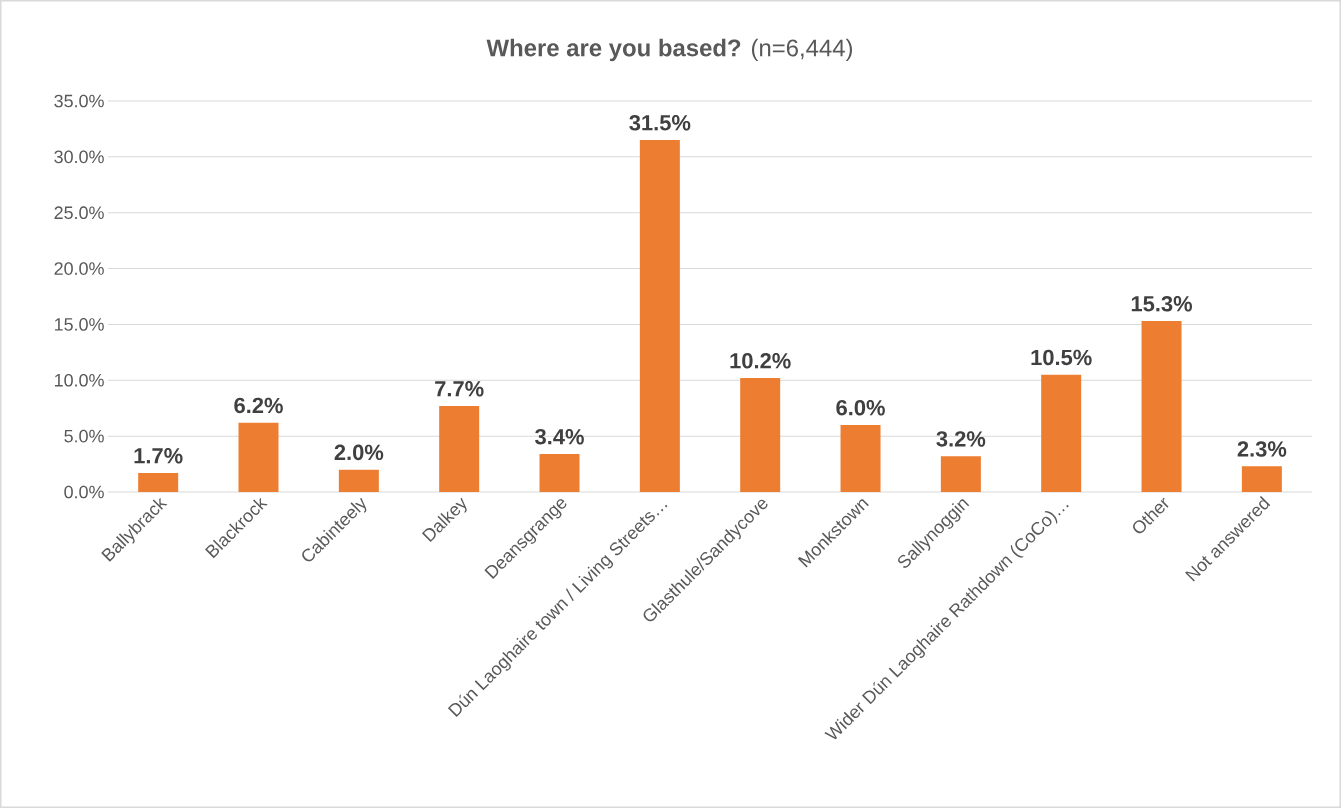  Describe the element at coordinates (1061, 357) in the screenshot. I see `data-label: 10.5%` at that location.